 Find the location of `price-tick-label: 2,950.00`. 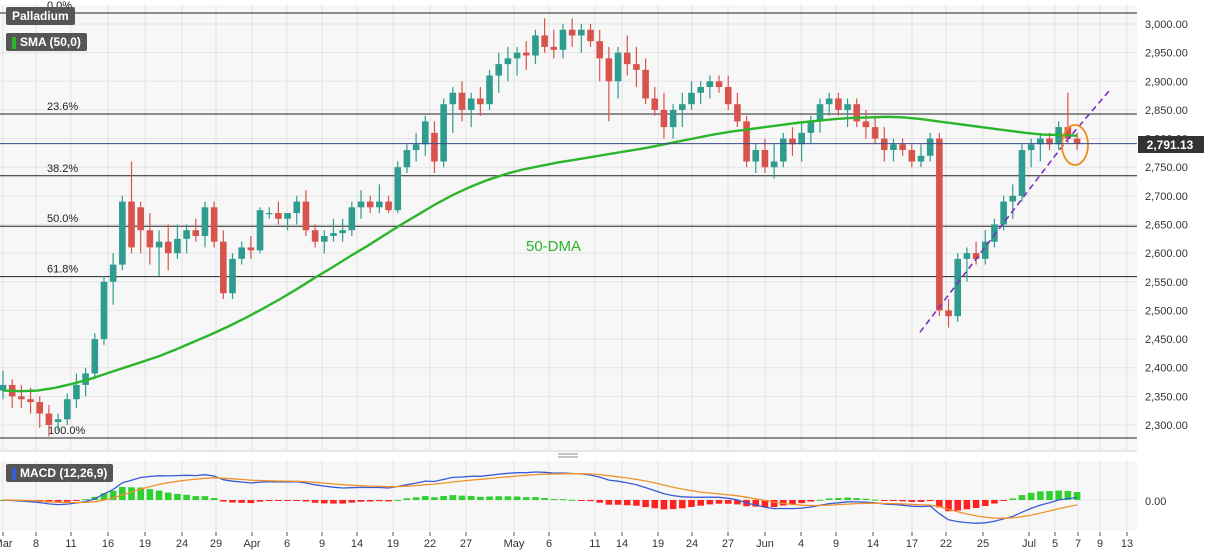

price-tick-label: 2,950.00 is located at coordinates (1166, 54).